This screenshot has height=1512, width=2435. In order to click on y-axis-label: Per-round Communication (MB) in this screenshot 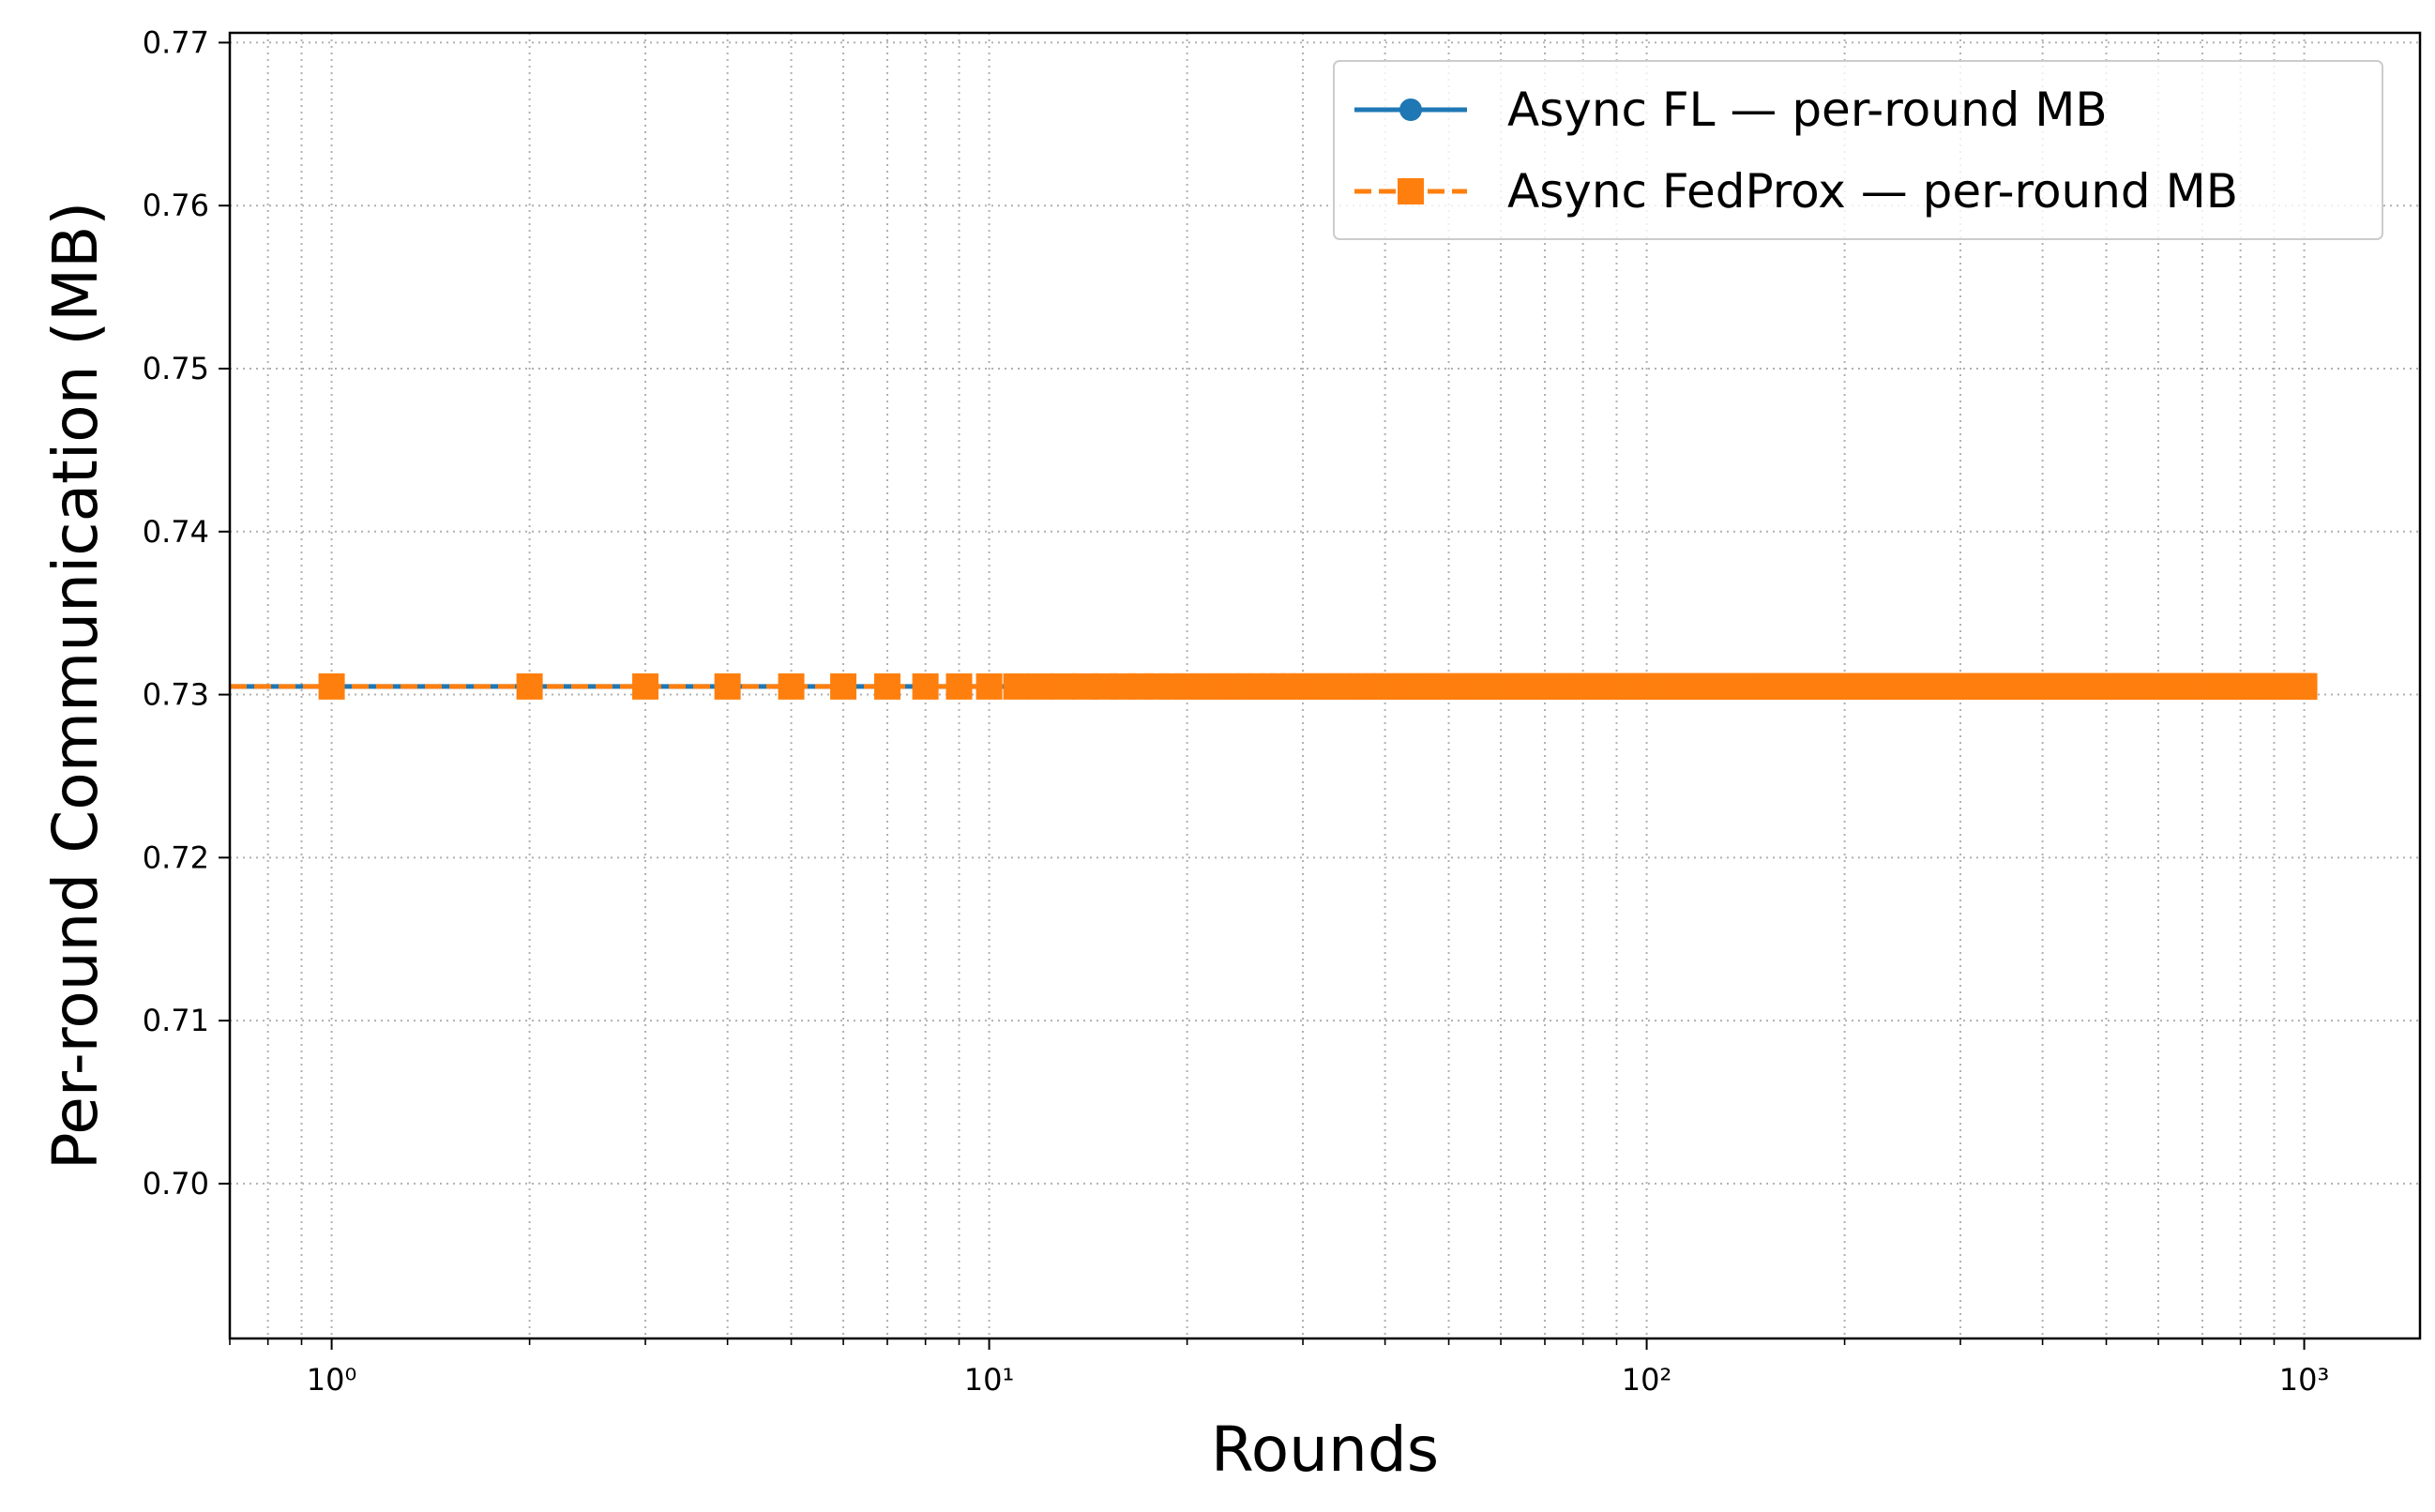, I will do `click(75, 686)`.